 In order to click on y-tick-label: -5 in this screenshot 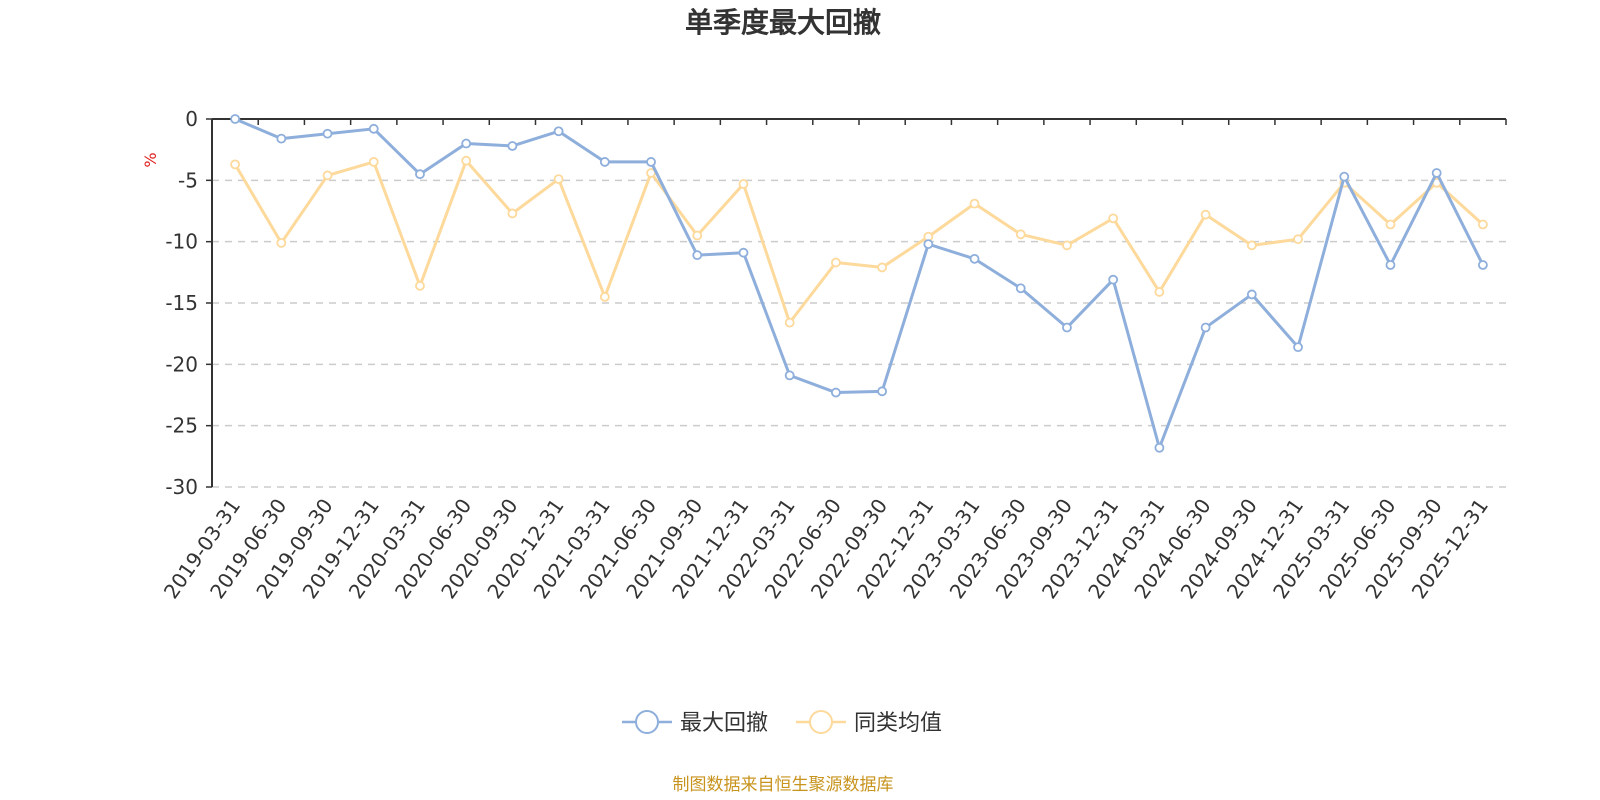, I will do `click(188, 180)`.